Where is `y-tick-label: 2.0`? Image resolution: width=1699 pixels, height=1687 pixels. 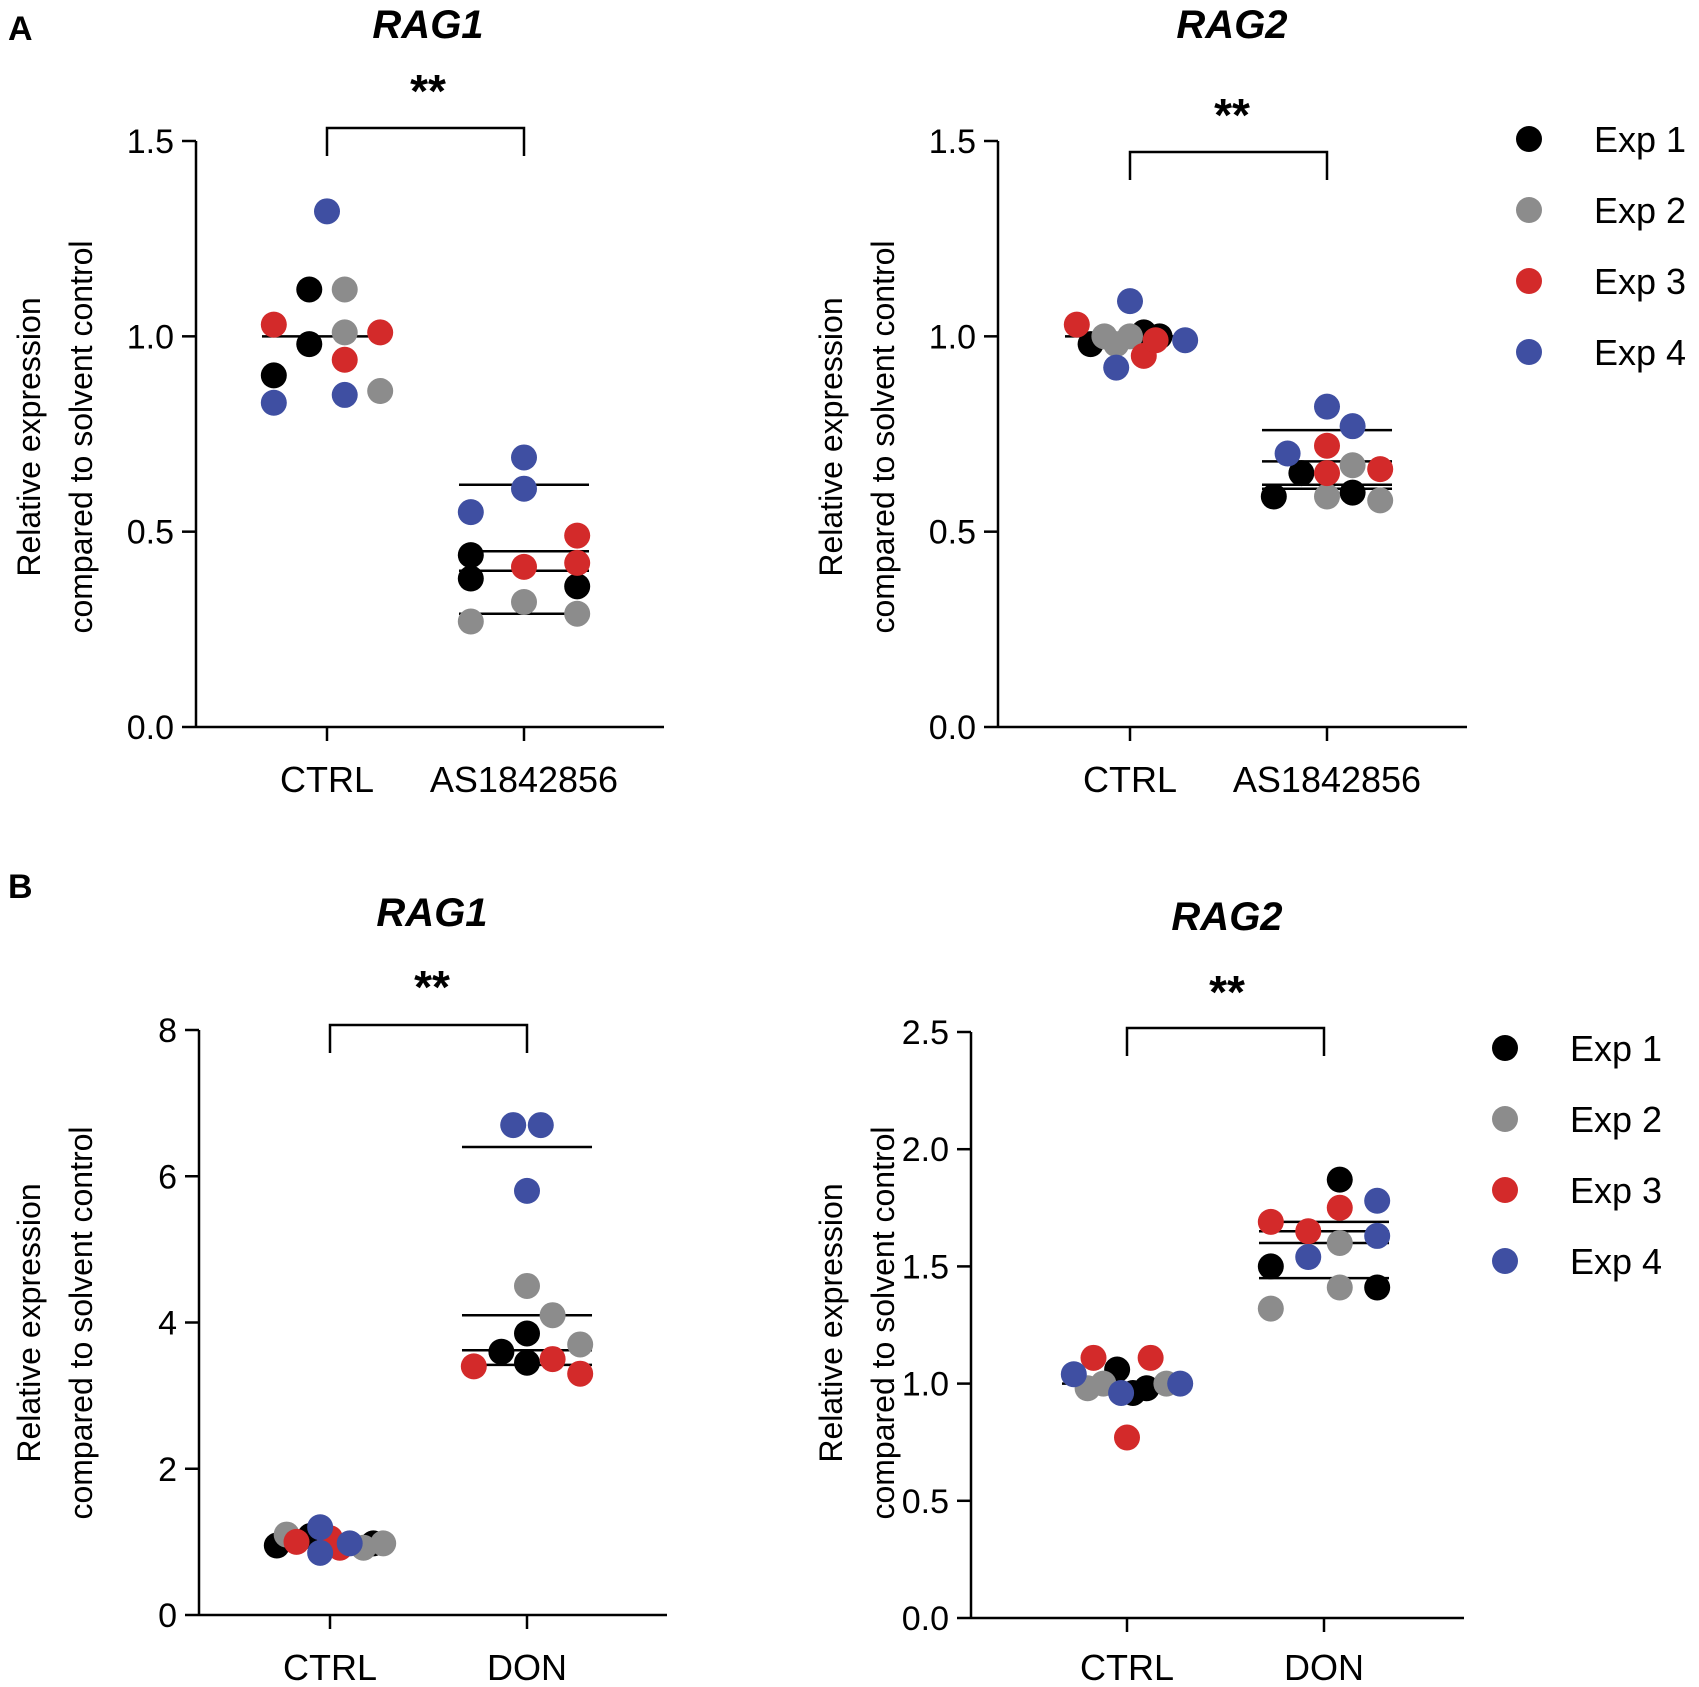
y-tick-label: 2.0 is located at coordinates (925, 1150).